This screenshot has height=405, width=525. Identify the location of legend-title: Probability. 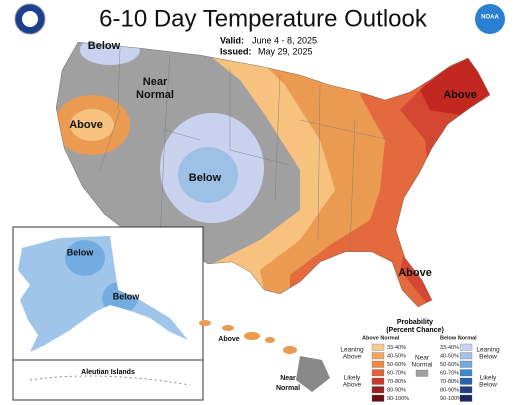
(415, 322).